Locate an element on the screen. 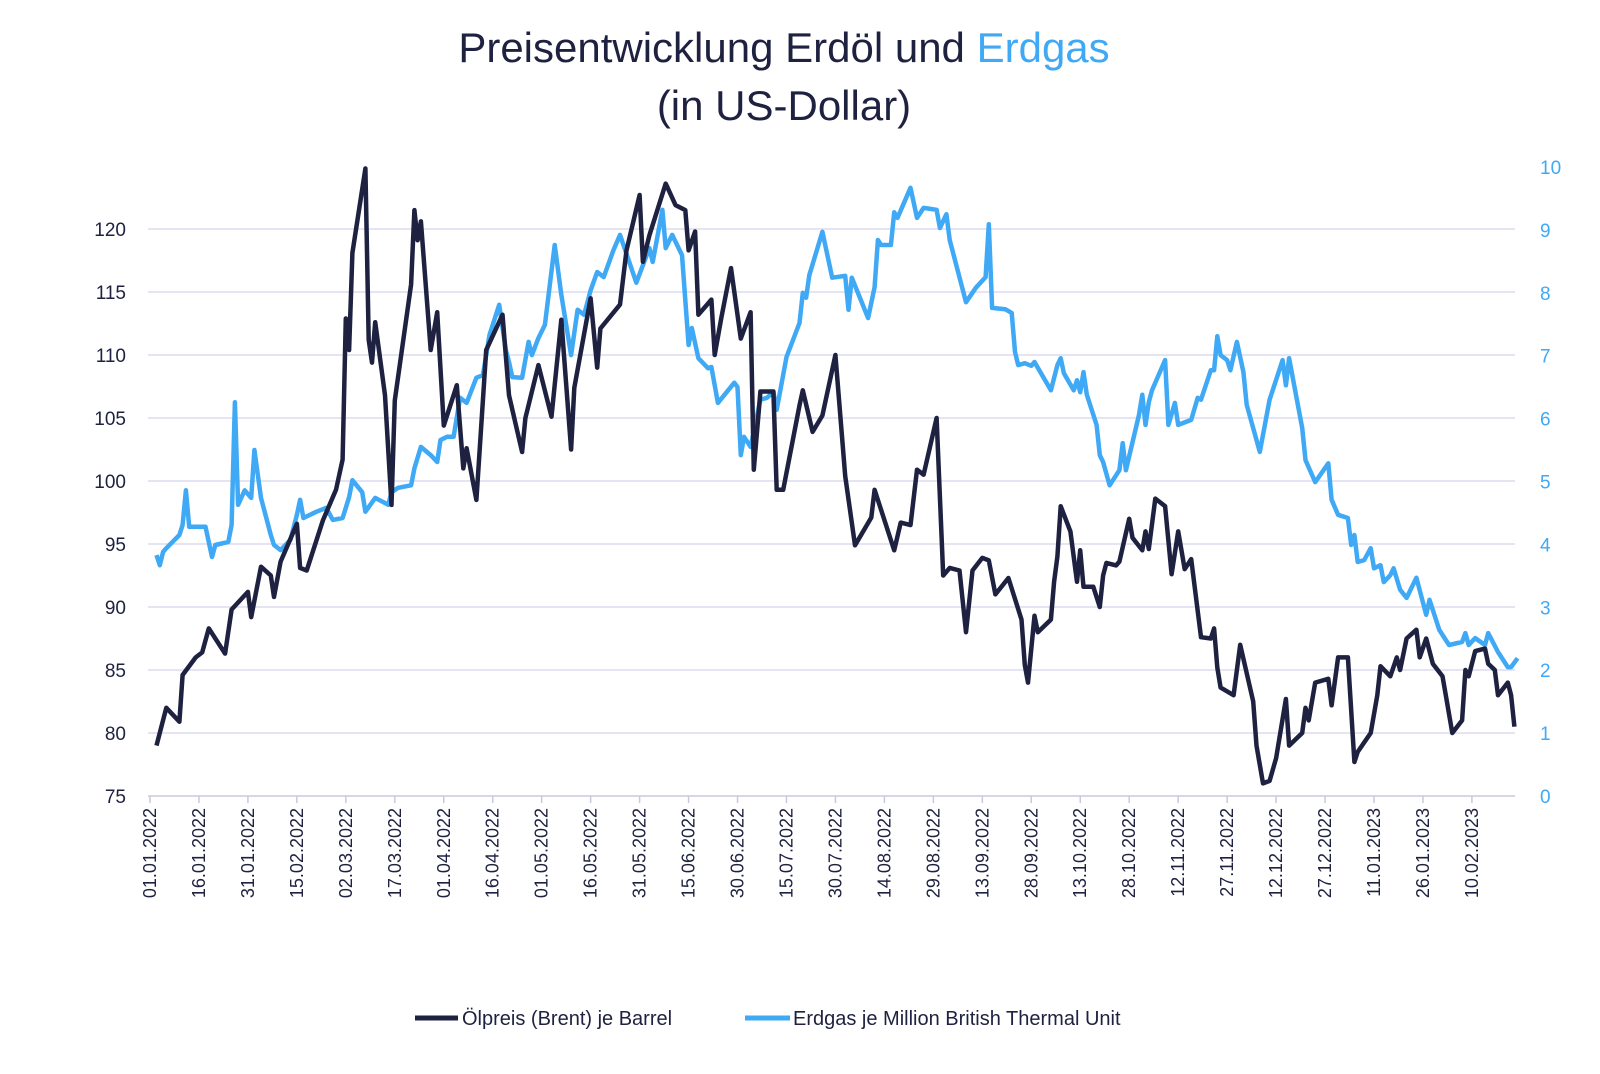 The height and width of the screenshot is (1074, 1600). x-tick-label: 31.01.2022 is located at coordinates (248, 853).